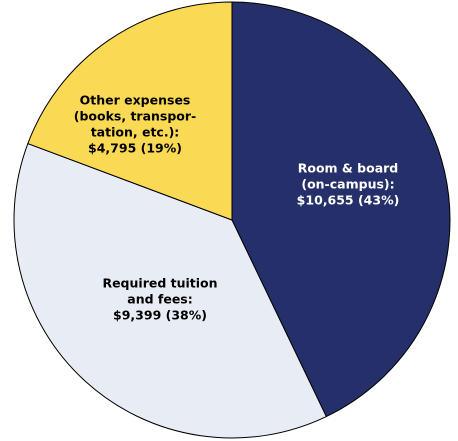  I want to click on slice-label: (books, transpor-, so click(135, 116).